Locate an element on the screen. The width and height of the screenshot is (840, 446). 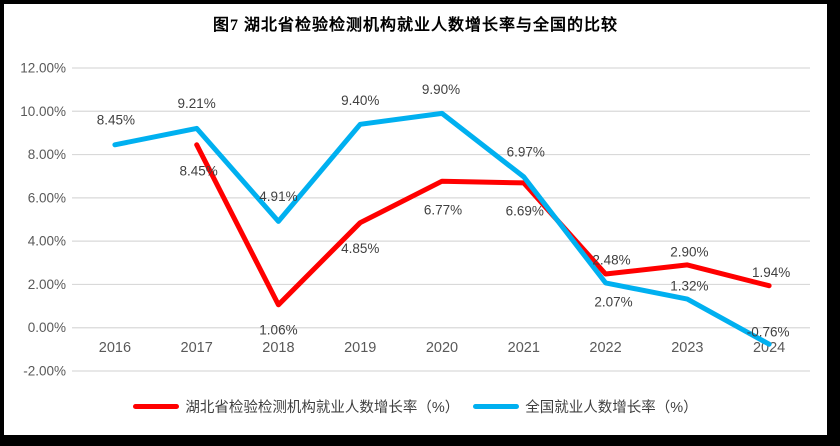
hubei-line-swatch is located at coordinates (156, 406).